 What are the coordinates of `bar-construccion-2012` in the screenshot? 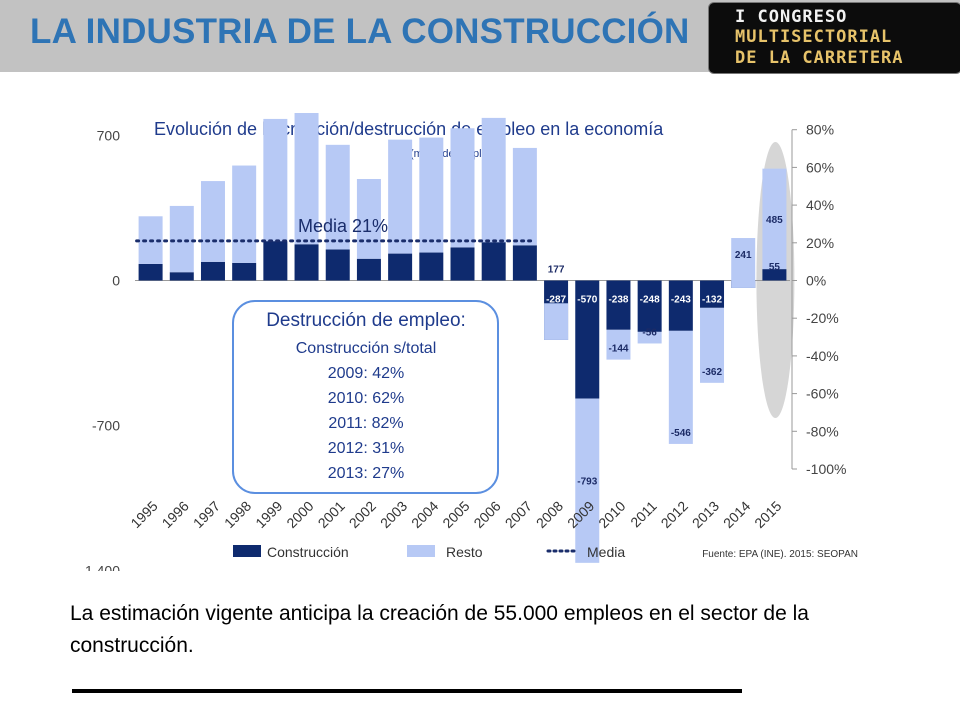 It's located at (680, 305).